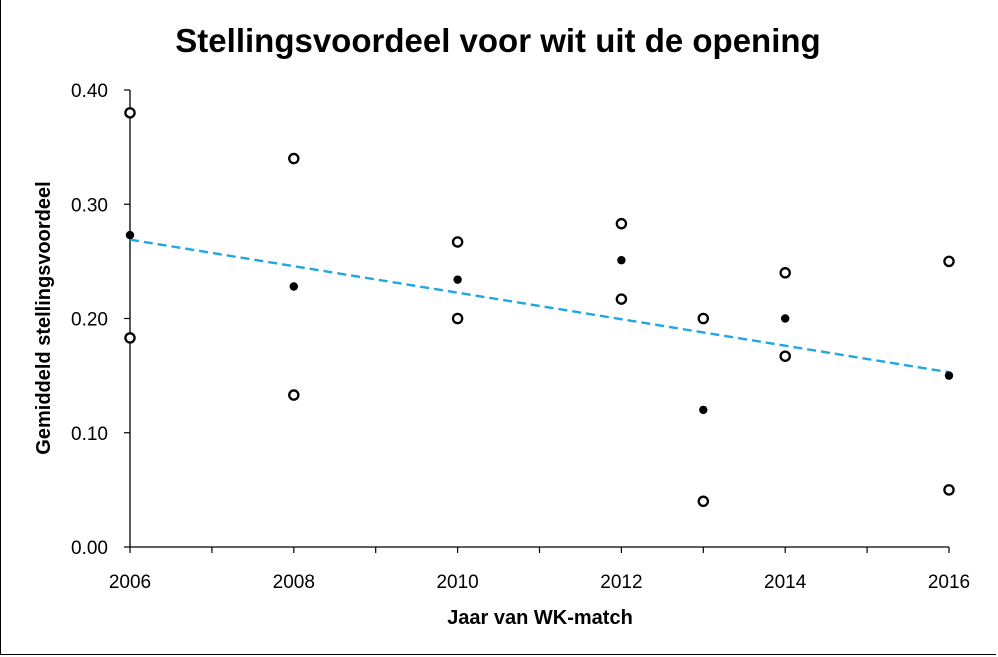 This screenshot has height=657, width=998. What do you see at coordinates (44, 317) in the screenshot?
I see `y-axis-label: Gemiddeld stellingsvoordeel` at bounding box center [44, 317].